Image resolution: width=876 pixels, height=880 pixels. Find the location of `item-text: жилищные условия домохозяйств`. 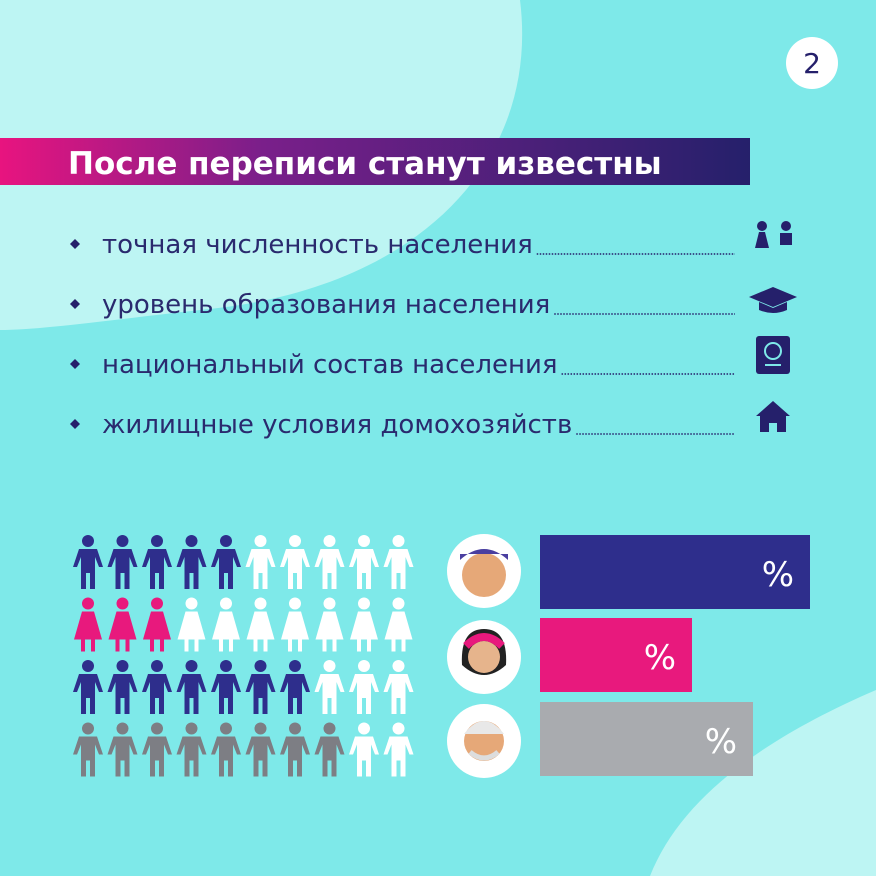

item-text: жилищные условия домохозяйств is located at coordinates (337, 425).